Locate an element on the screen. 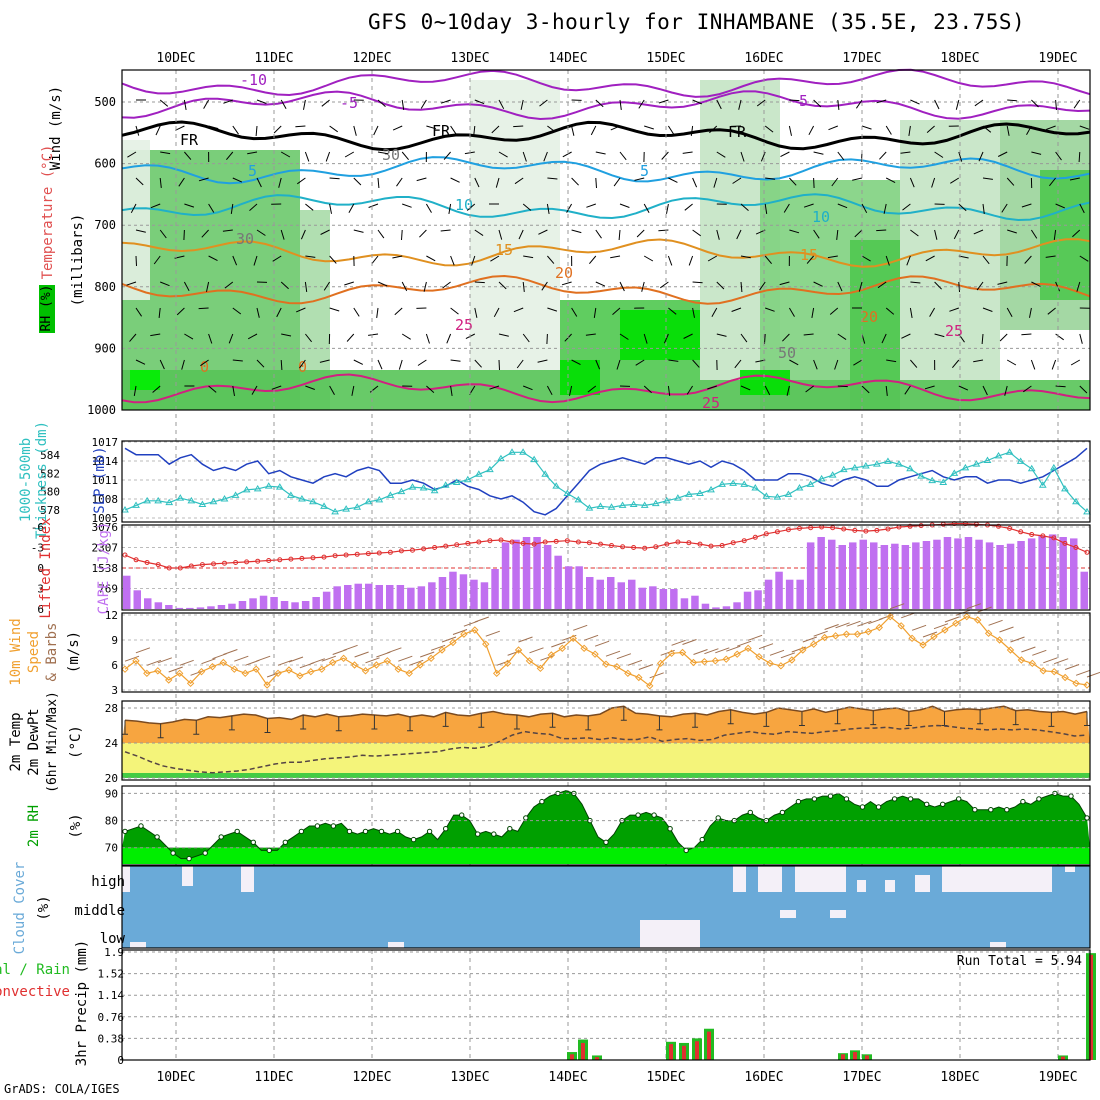  precip-tick-0.76: 0.76 is located at coordinates (111, 1017).